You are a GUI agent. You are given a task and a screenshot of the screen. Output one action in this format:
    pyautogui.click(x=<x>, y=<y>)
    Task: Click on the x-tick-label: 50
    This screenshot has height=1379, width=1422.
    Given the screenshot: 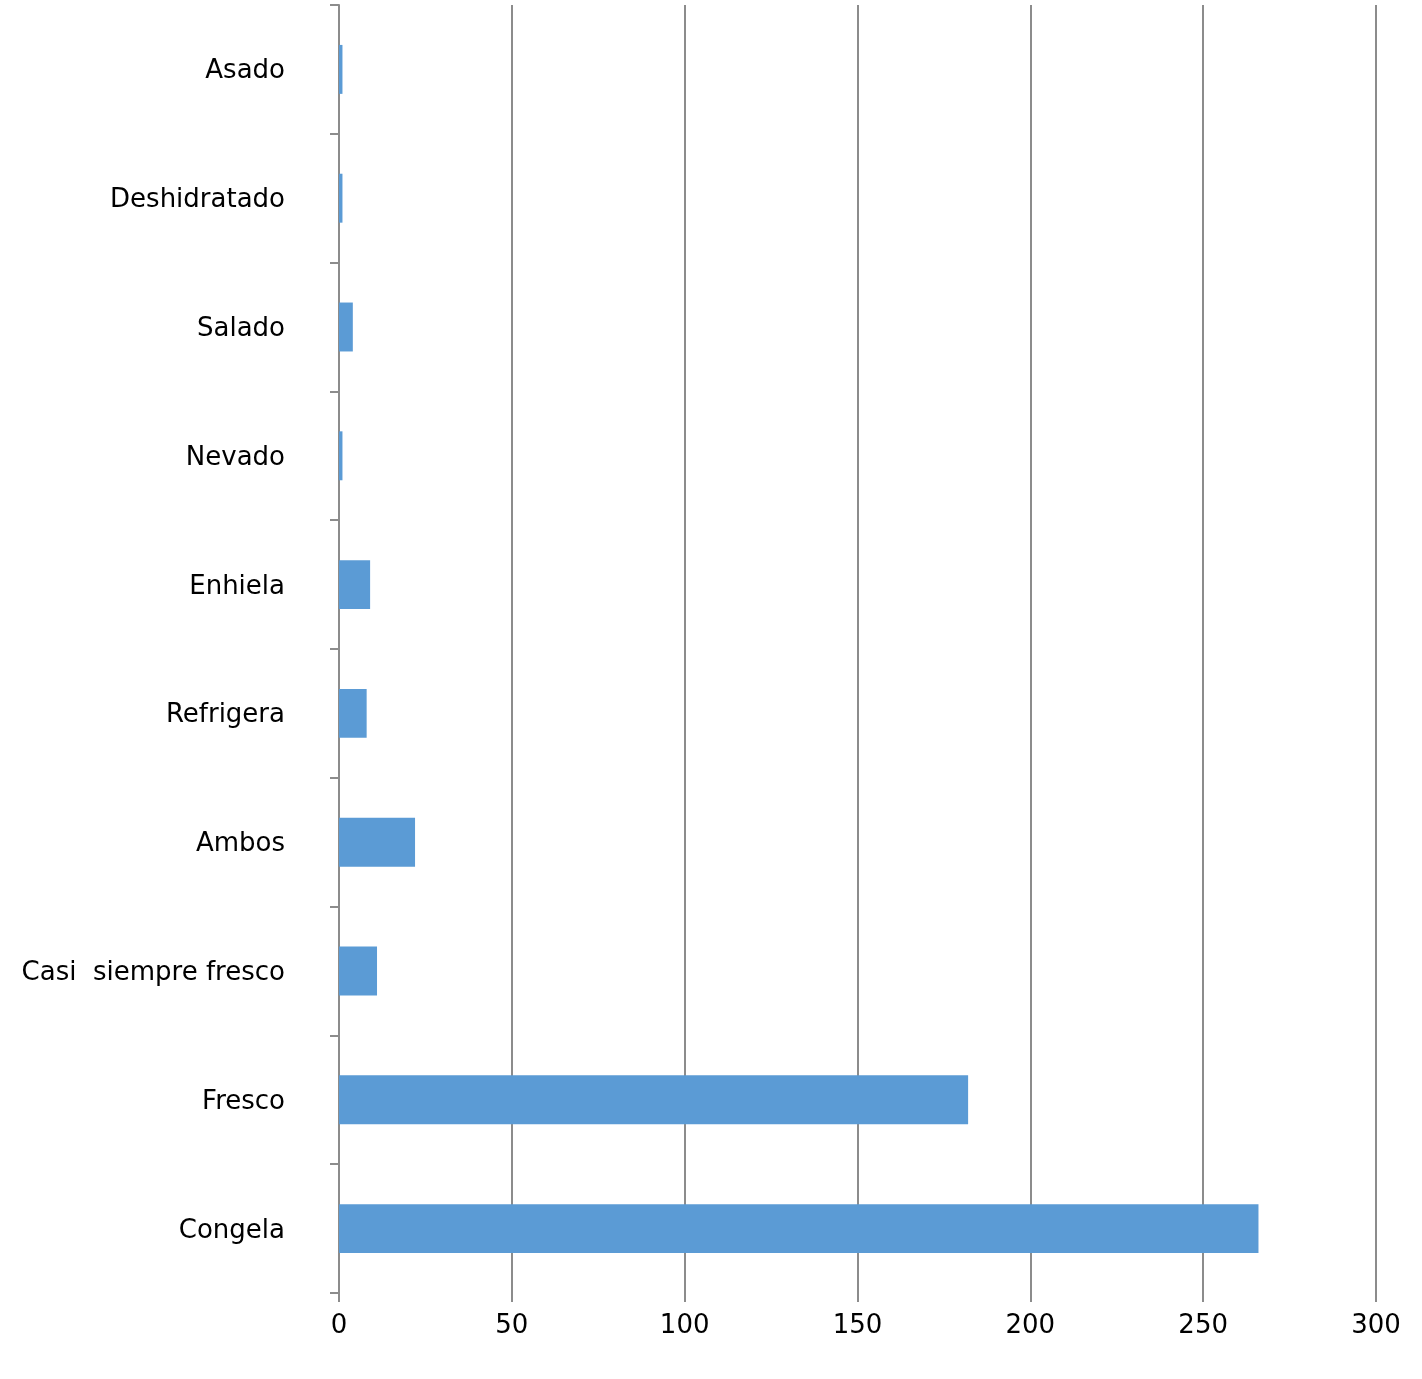 What is the action you would take?
    pyautogui.click(x=512, y=1324)
    